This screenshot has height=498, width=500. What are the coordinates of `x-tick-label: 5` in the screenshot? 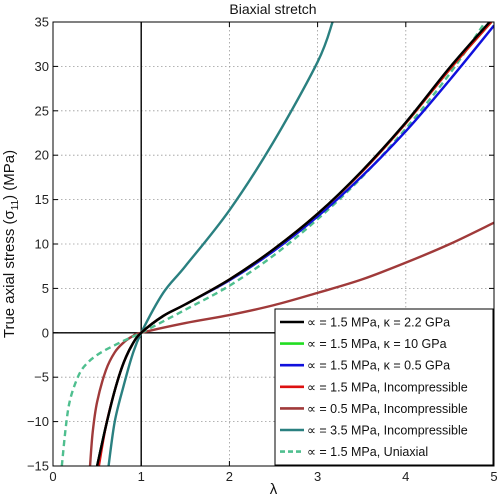 It's located at (493, 476).